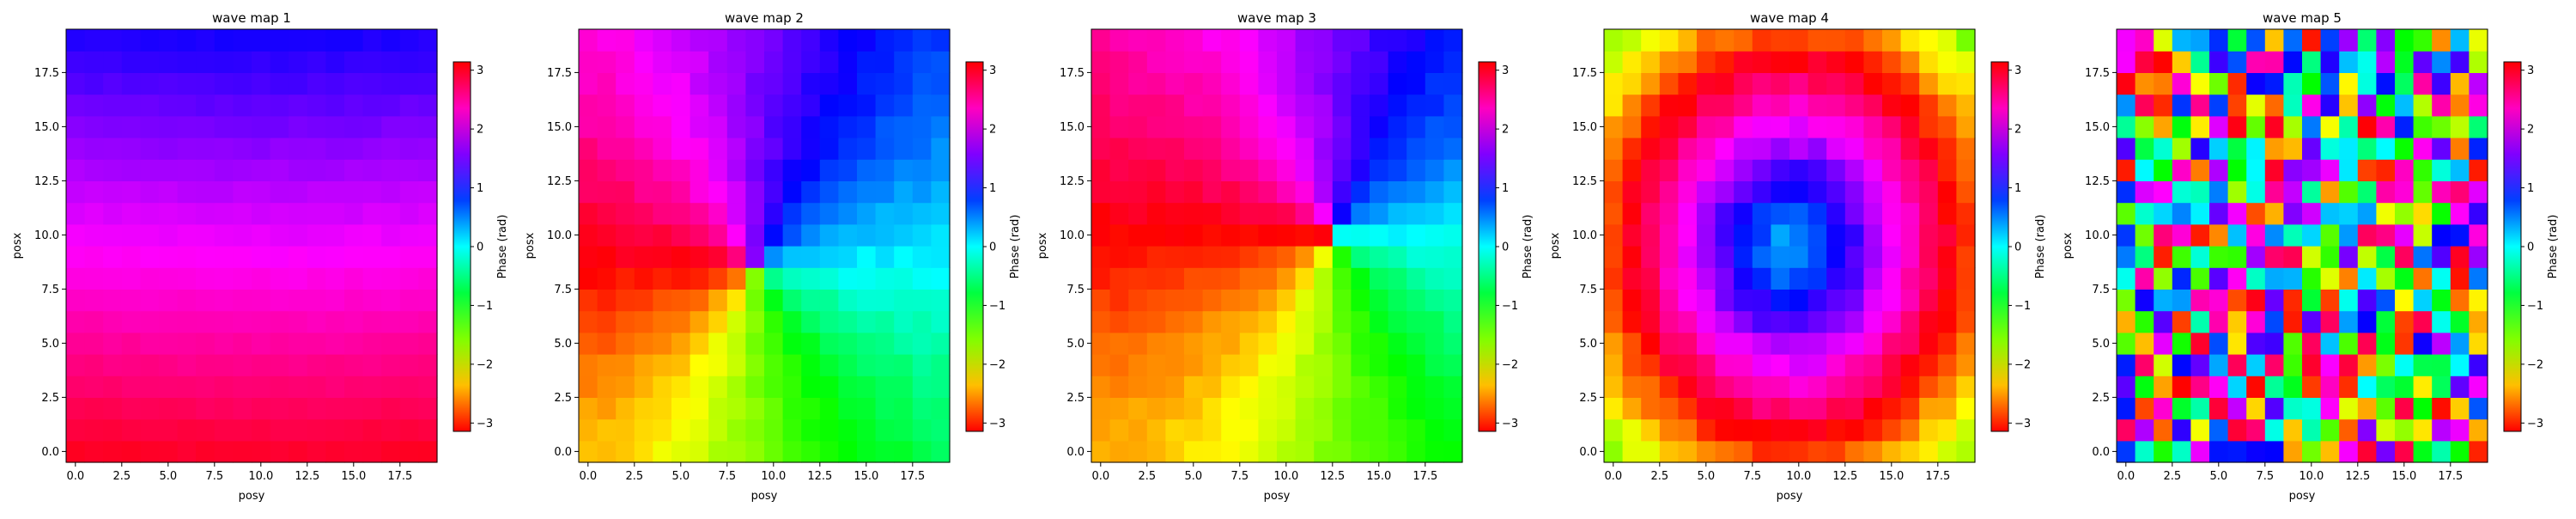 This screenshot has height=519, width=2576. What do you see at coordinates (50, 398) in the screenshot?
I see `y-tick-label: 2.5` at bounding box center [50, 398].